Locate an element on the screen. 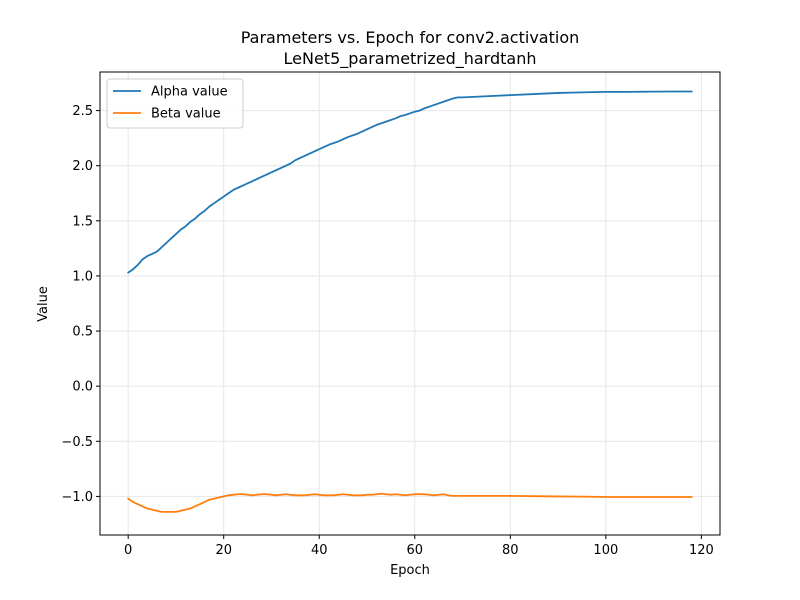 The image size is (800, 600). y-tick-label: −1.0 is located at coordinates (77, 497).